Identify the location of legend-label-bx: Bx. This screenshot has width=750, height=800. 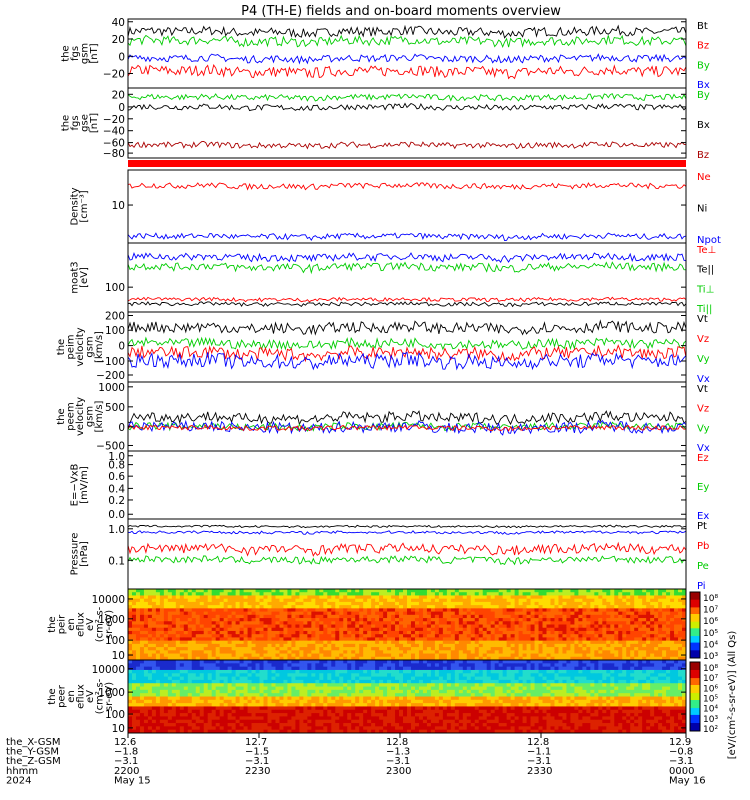
(703, 125).